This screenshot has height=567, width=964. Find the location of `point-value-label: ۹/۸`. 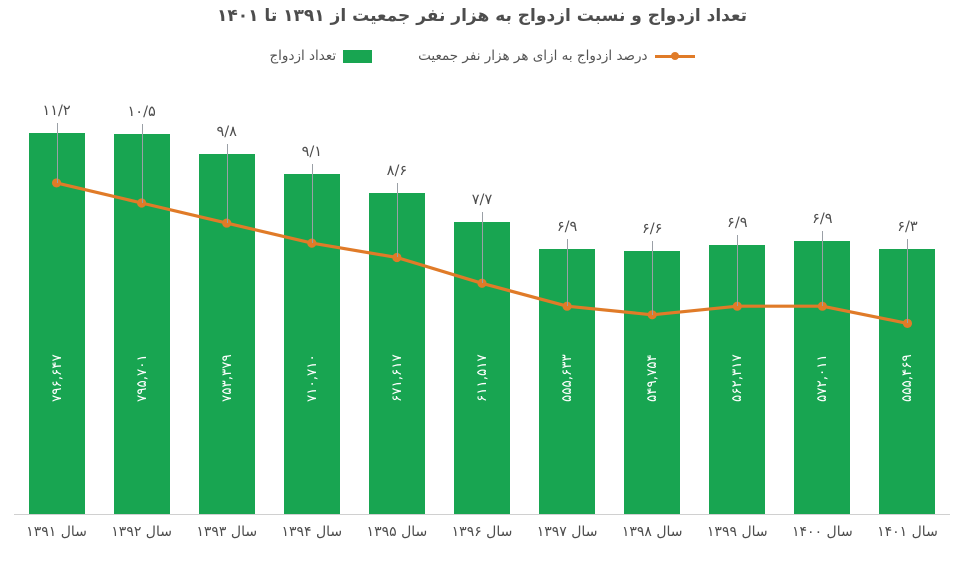

point-value-label: ۹/۸ is located at coordinates (226, 132).